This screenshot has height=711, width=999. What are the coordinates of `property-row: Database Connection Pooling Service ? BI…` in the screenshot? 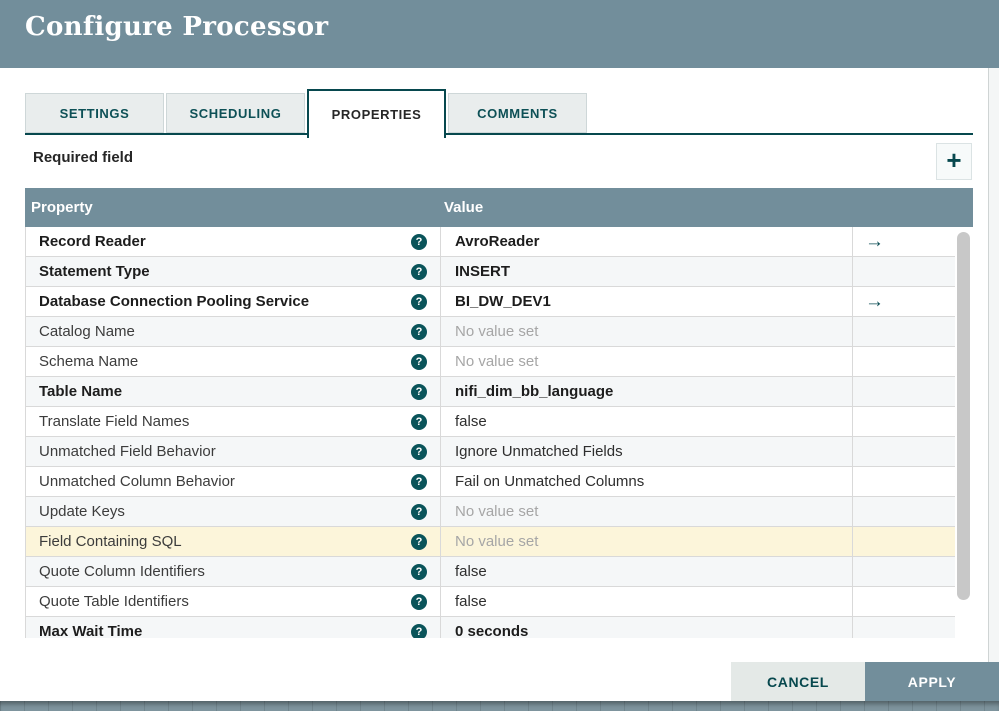 It's located at (491, 302).